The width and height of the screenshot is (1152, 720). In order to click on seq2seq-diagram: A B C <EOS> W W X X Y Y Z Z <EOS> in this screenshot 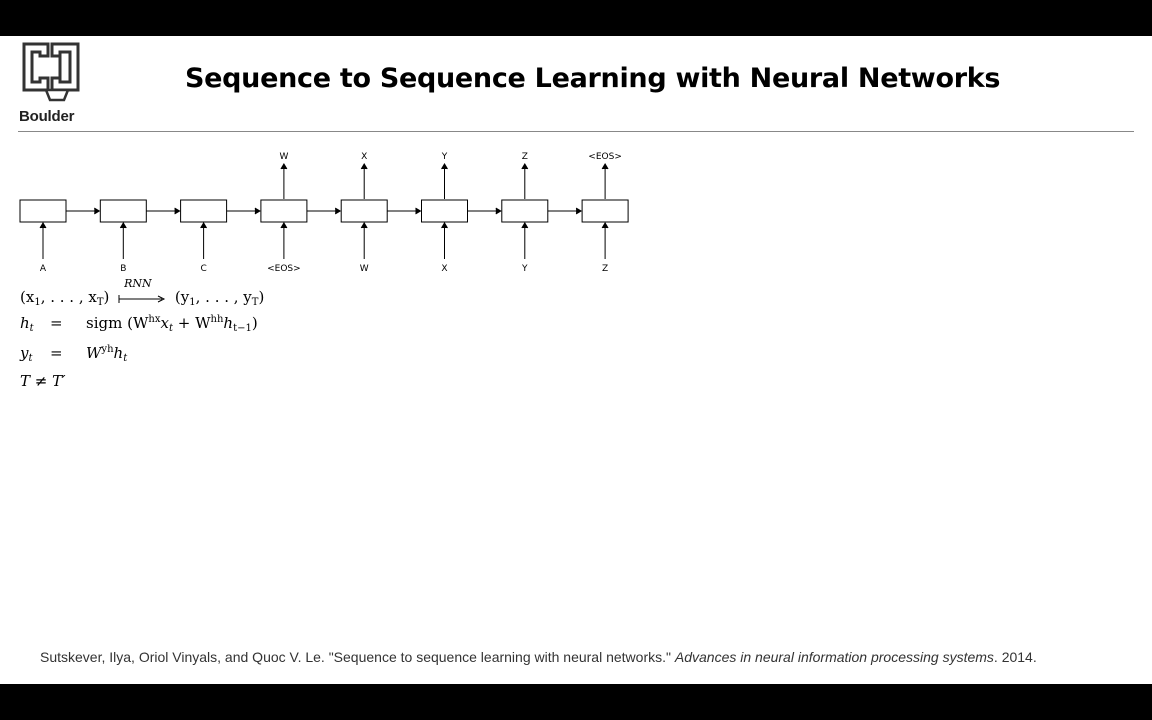, I will do `click(324, 213)`.